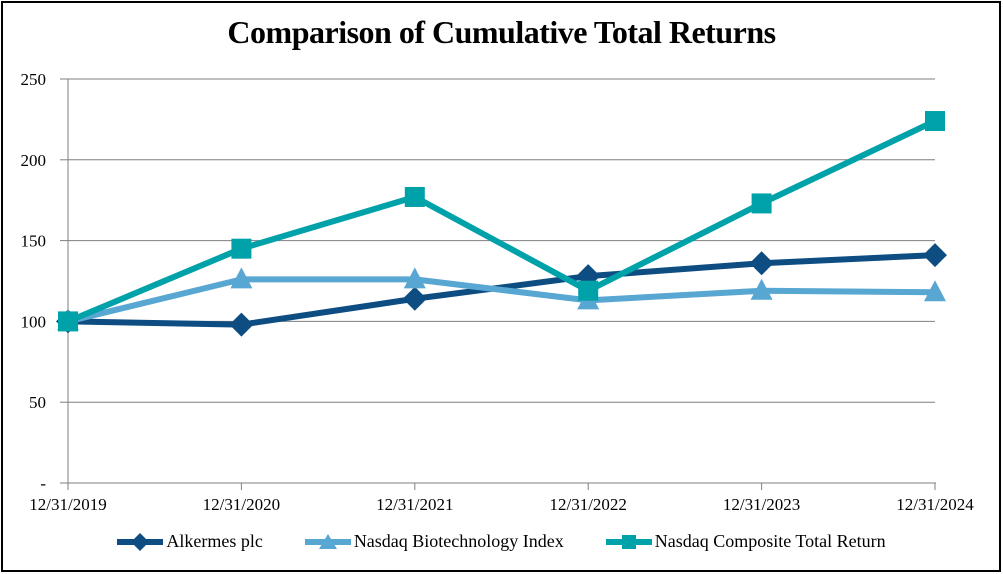 The image size is (1003, 574). What do you see at coordinates (37, 402) in the screenshot?
I see `y-tick-label: 50` at bounding box center [37, 402].